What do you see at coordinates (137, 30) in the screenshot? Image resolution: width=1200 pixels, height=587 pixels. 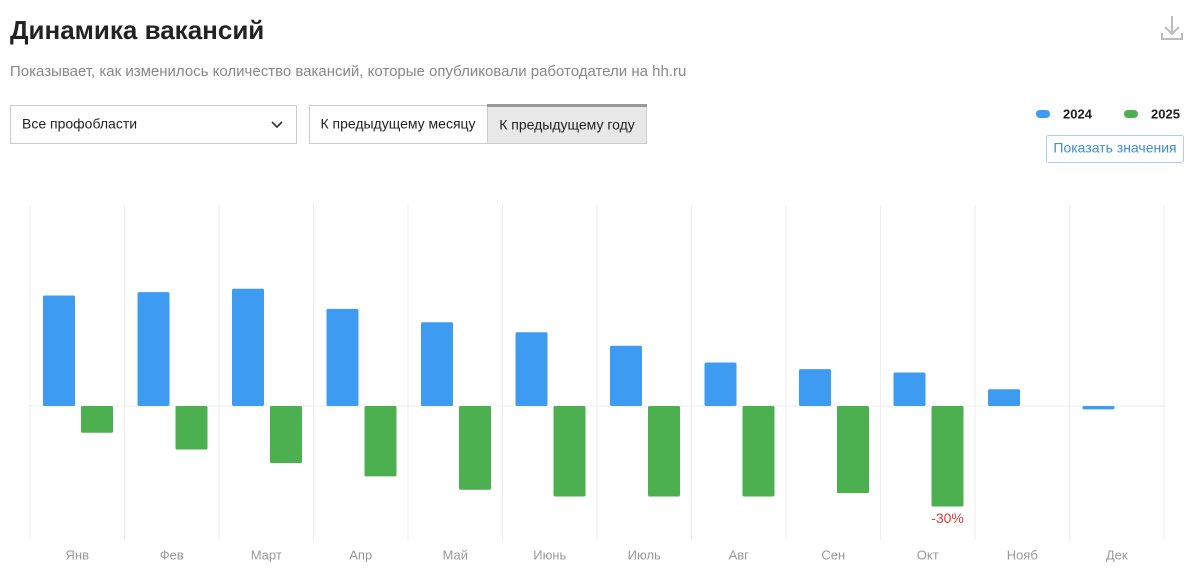 I see `title: Динамика вакансий` at bounding box center [137, 30].